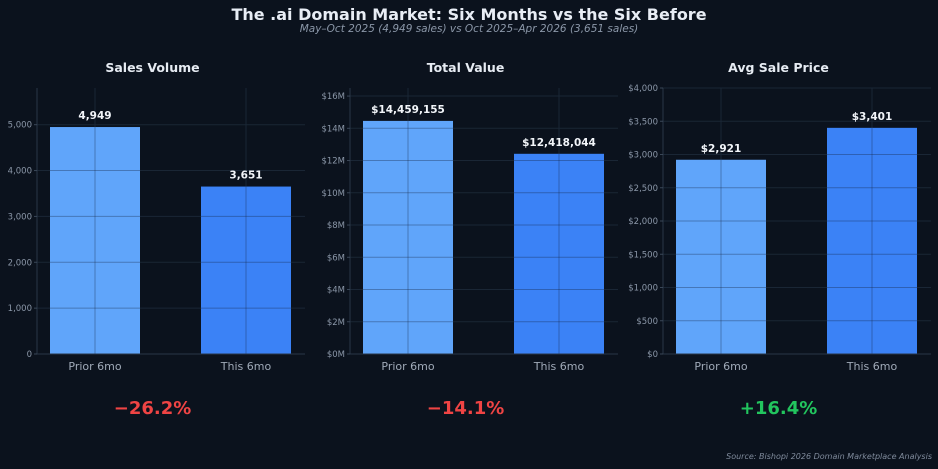 The image size is (938, 469). I want to click on y-tick-label: $500, so click(647, 322).